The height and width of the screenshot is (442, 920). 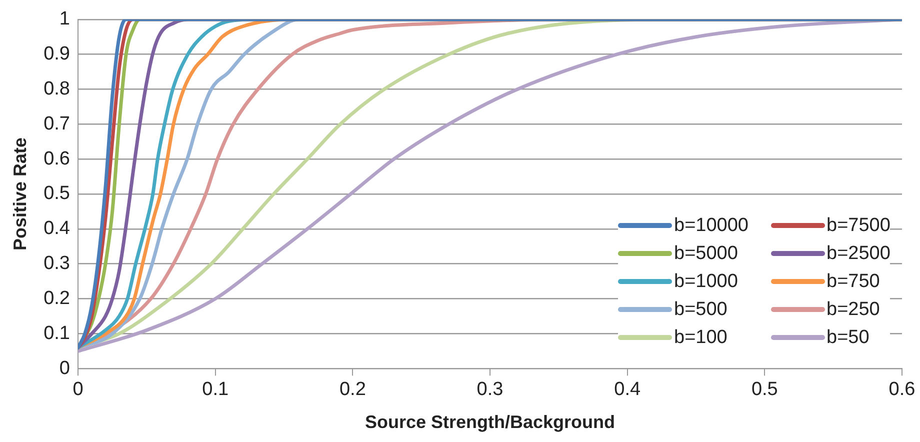 I want to click on y-tick-label: 0.6, so click(x=57, y=159).